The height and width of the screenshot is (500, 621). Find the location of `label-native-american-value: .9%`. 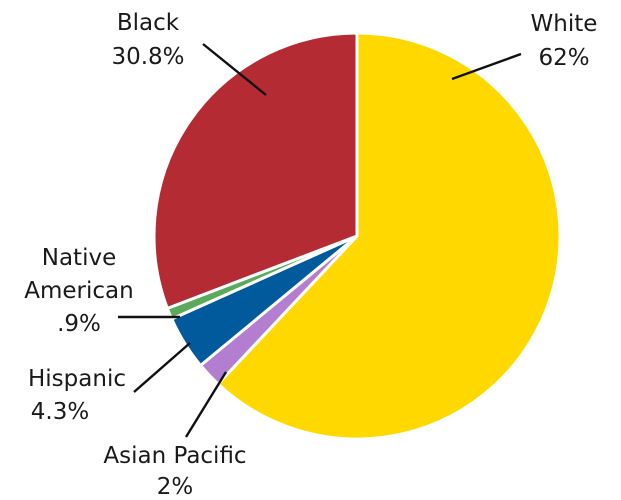

label-native-american-value: .9% is located at coordinates (79, 324).